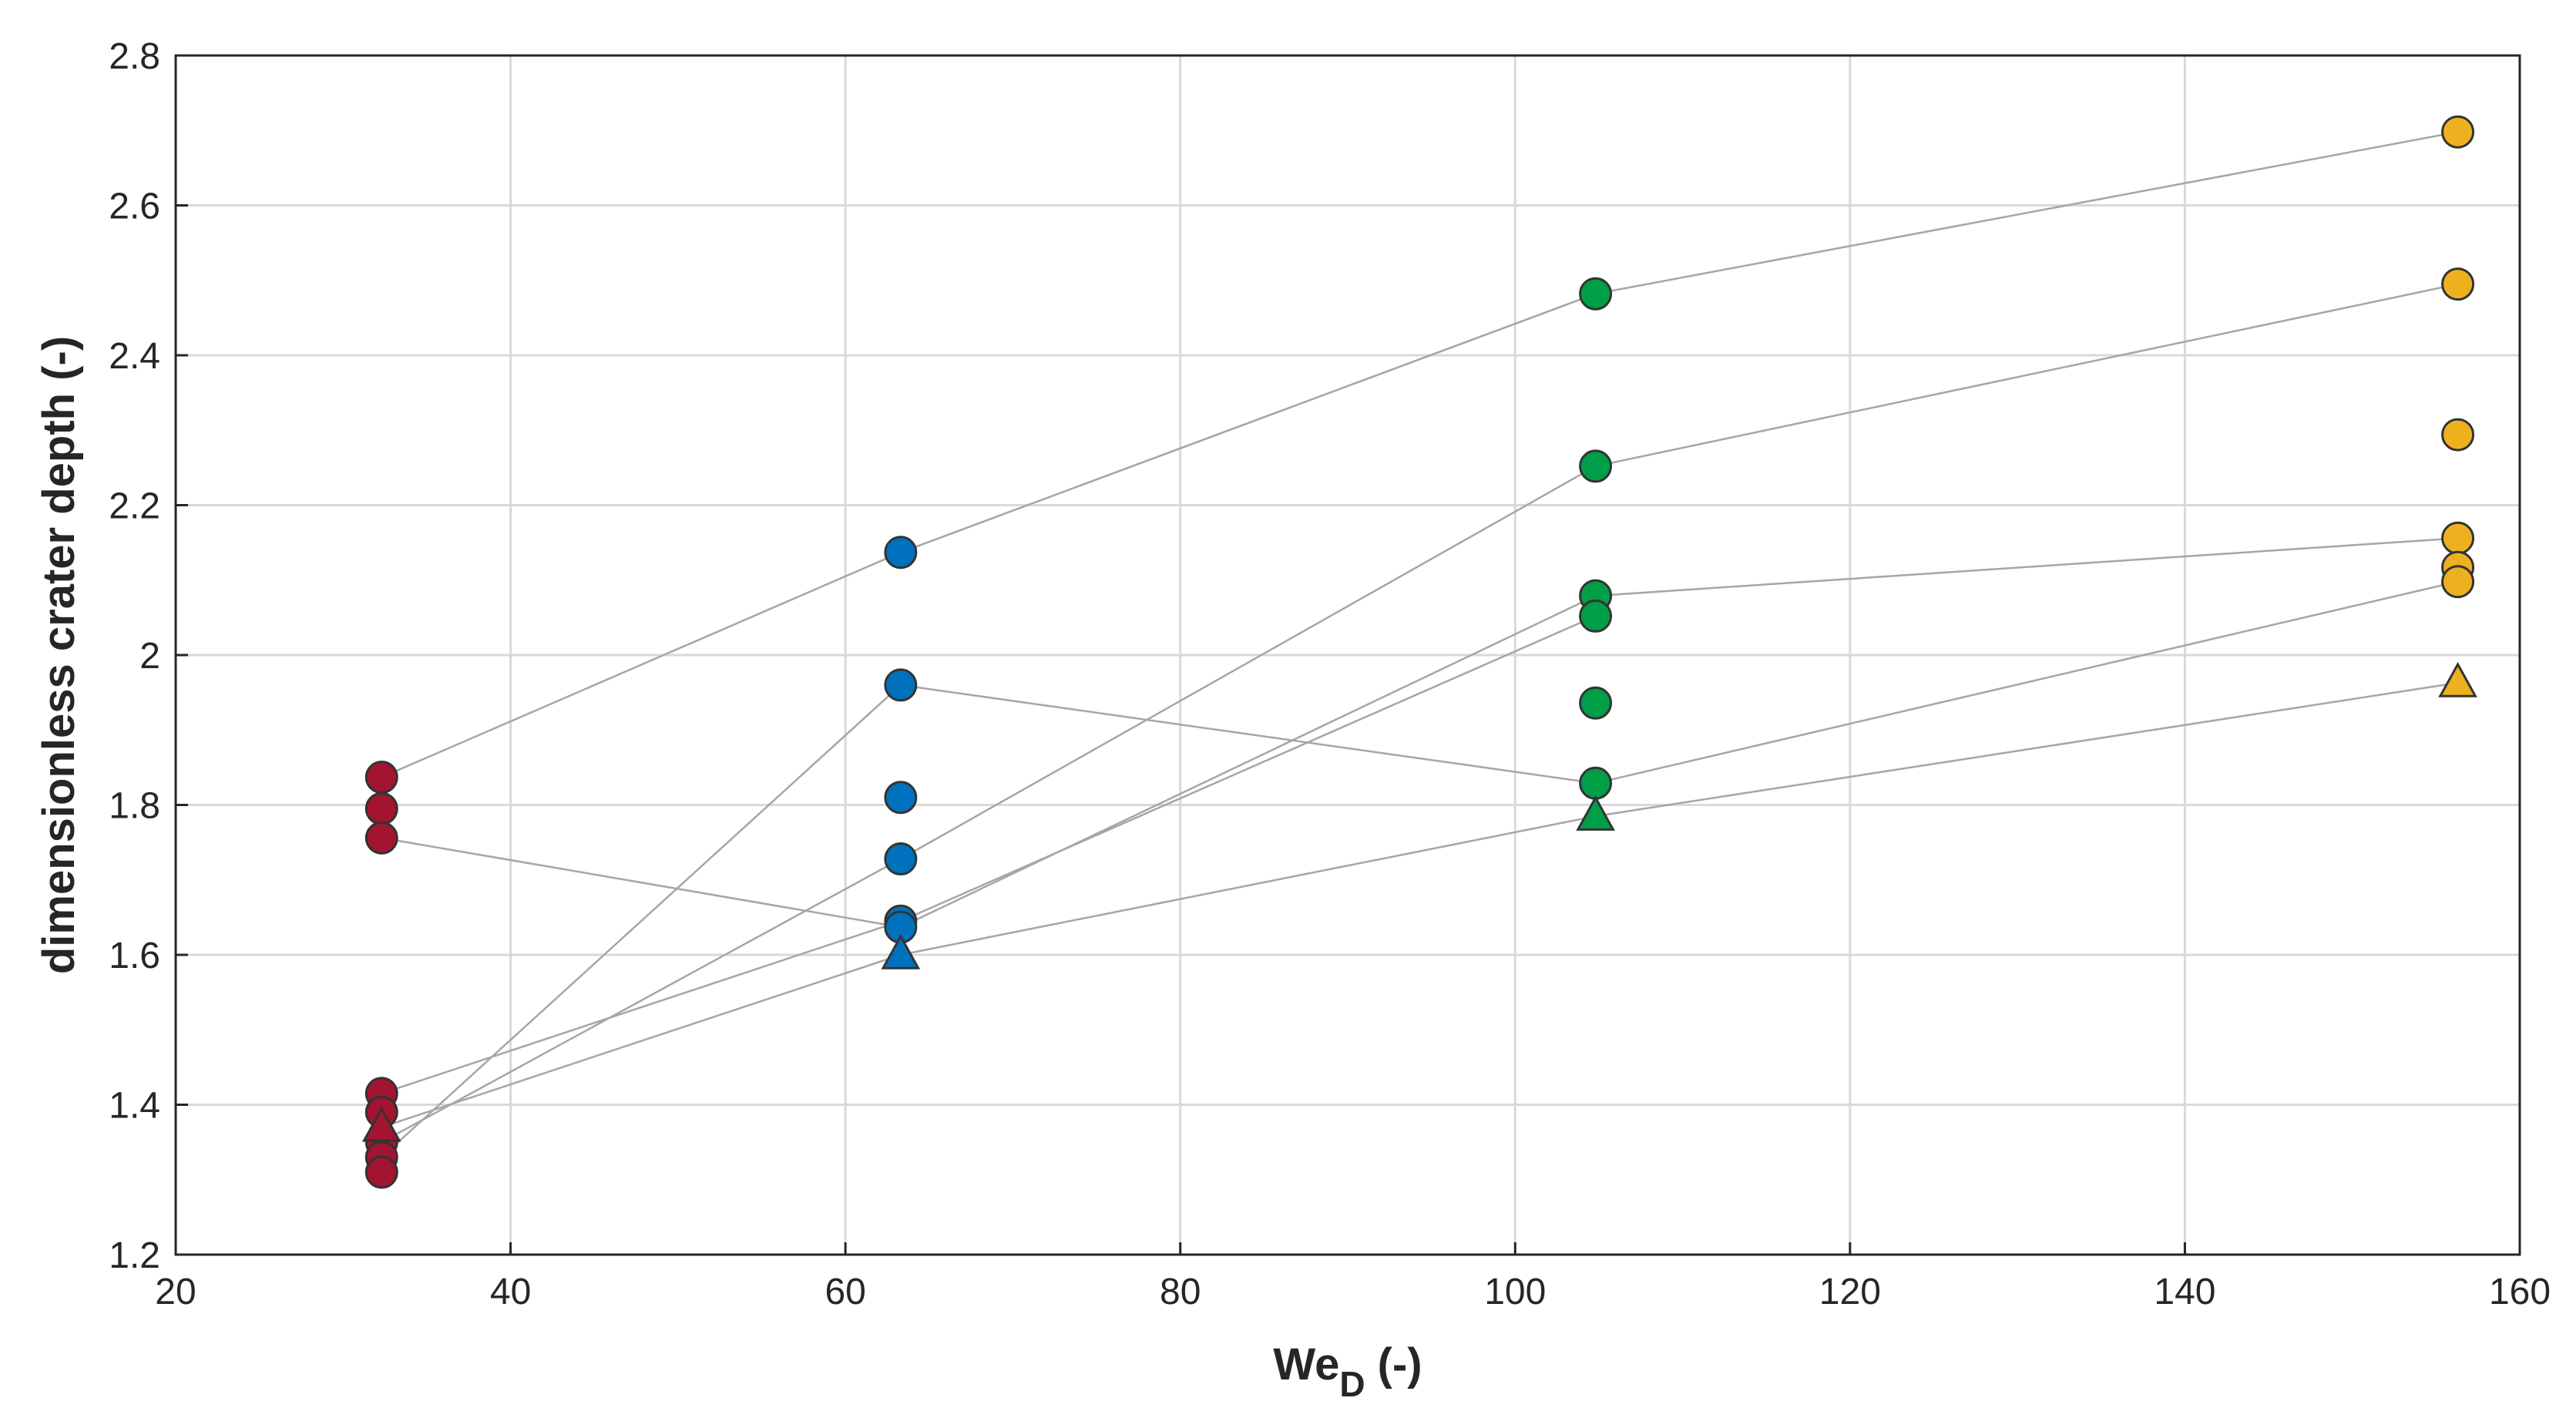 This screenshot has height=1418, width=2576. What do you see at coordinates (149, 657) in the screenshot?
I see `y-tick-label: 2` at bounding box center [149, 657].